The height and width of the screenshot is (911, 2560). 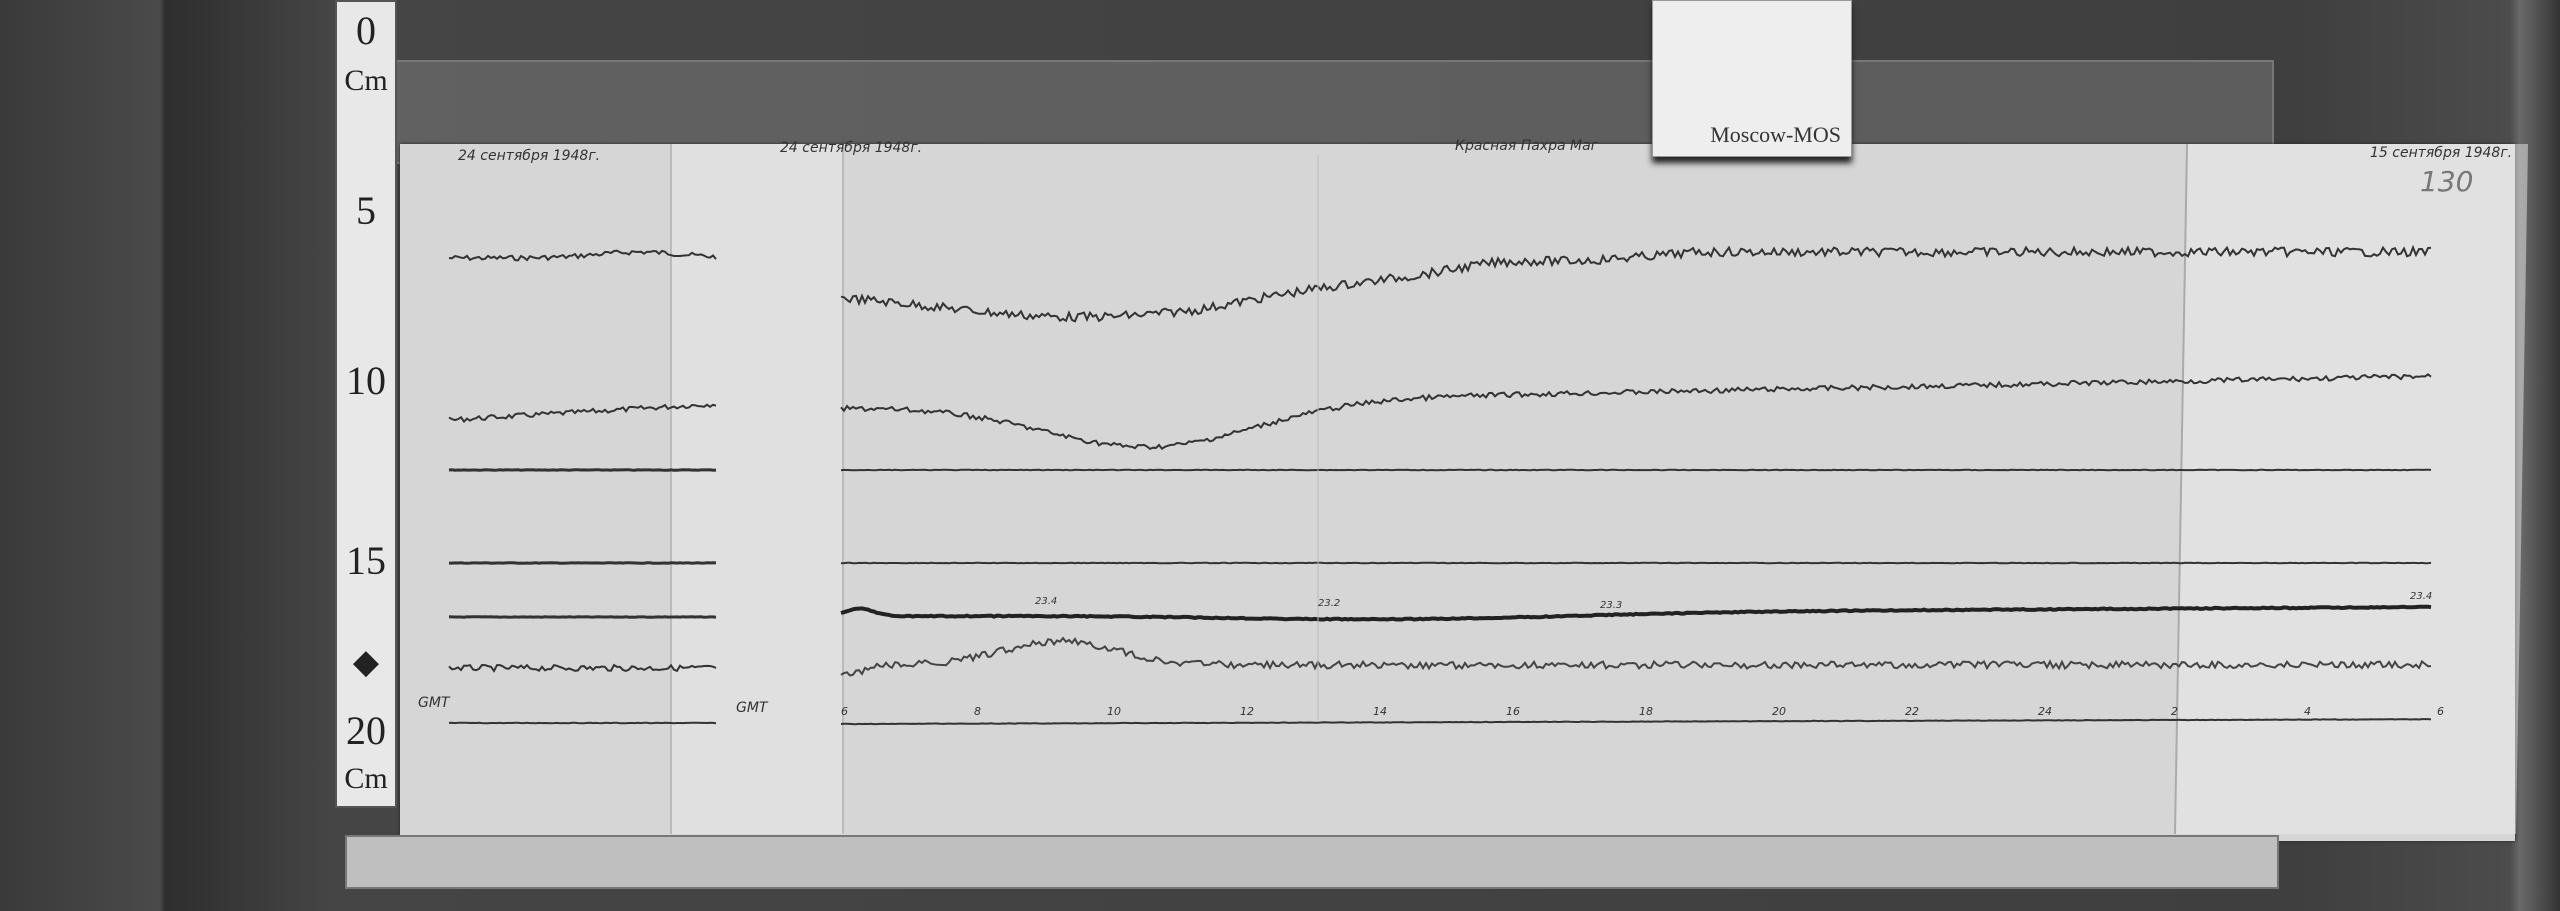 What do you see at coordinates (1752, 78) in the screenshot?
I see `station-card: Moscow-MOS` at bounding box center [1752, 78].